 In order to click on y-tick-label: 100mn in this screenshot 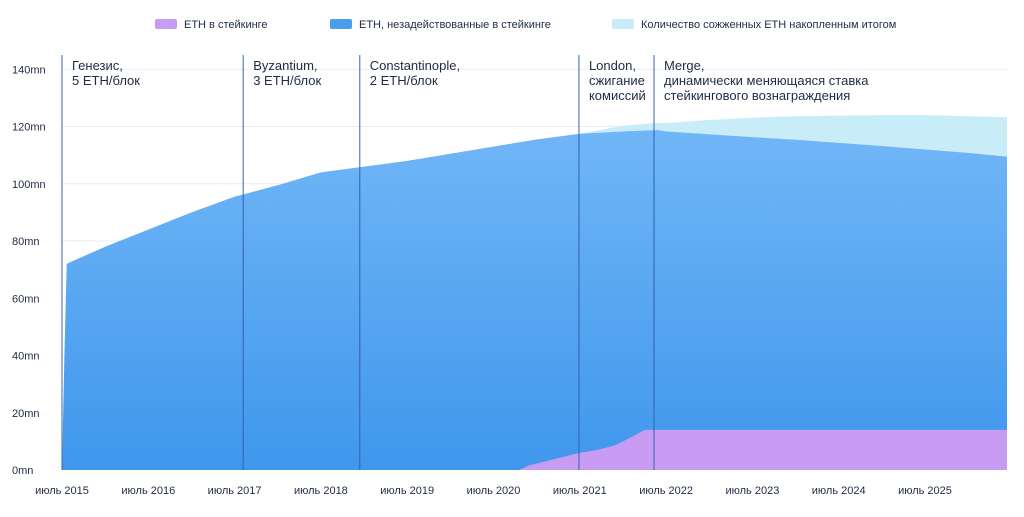, I will do `click(29, 185)`.